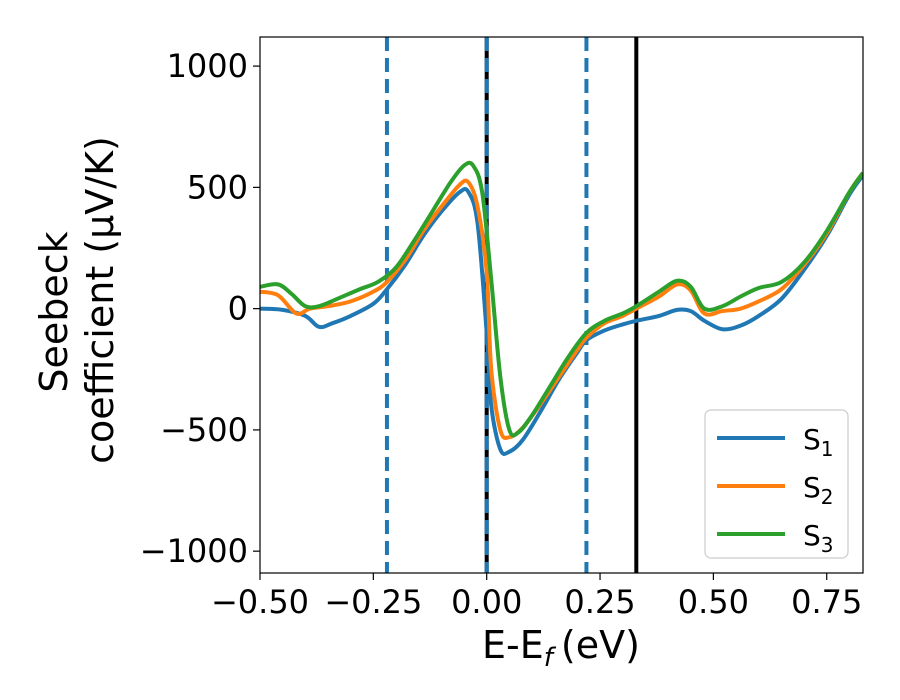  I want to click on y-axis-label-line2: coefficient (μV/K), so click(100, 300).